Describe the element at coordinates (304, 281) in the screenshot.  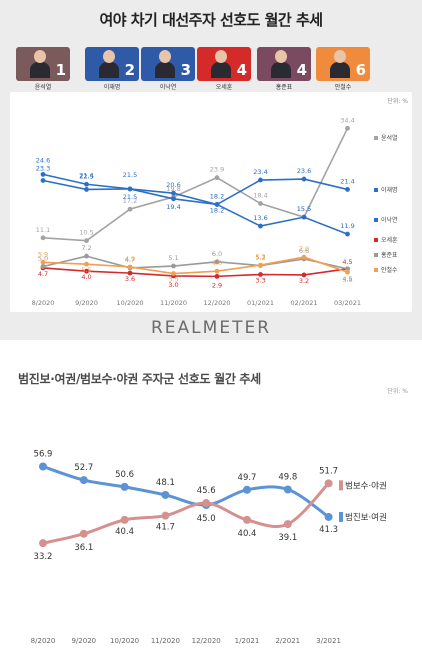
I see `data-label: 3.2` at that location.